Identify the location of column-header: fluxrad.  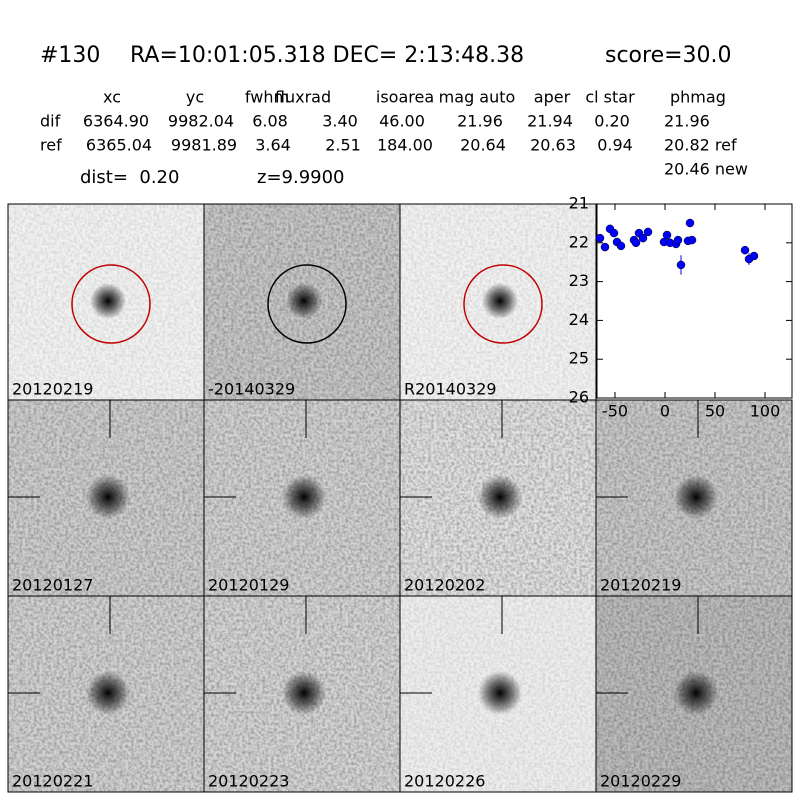
(303, 97).